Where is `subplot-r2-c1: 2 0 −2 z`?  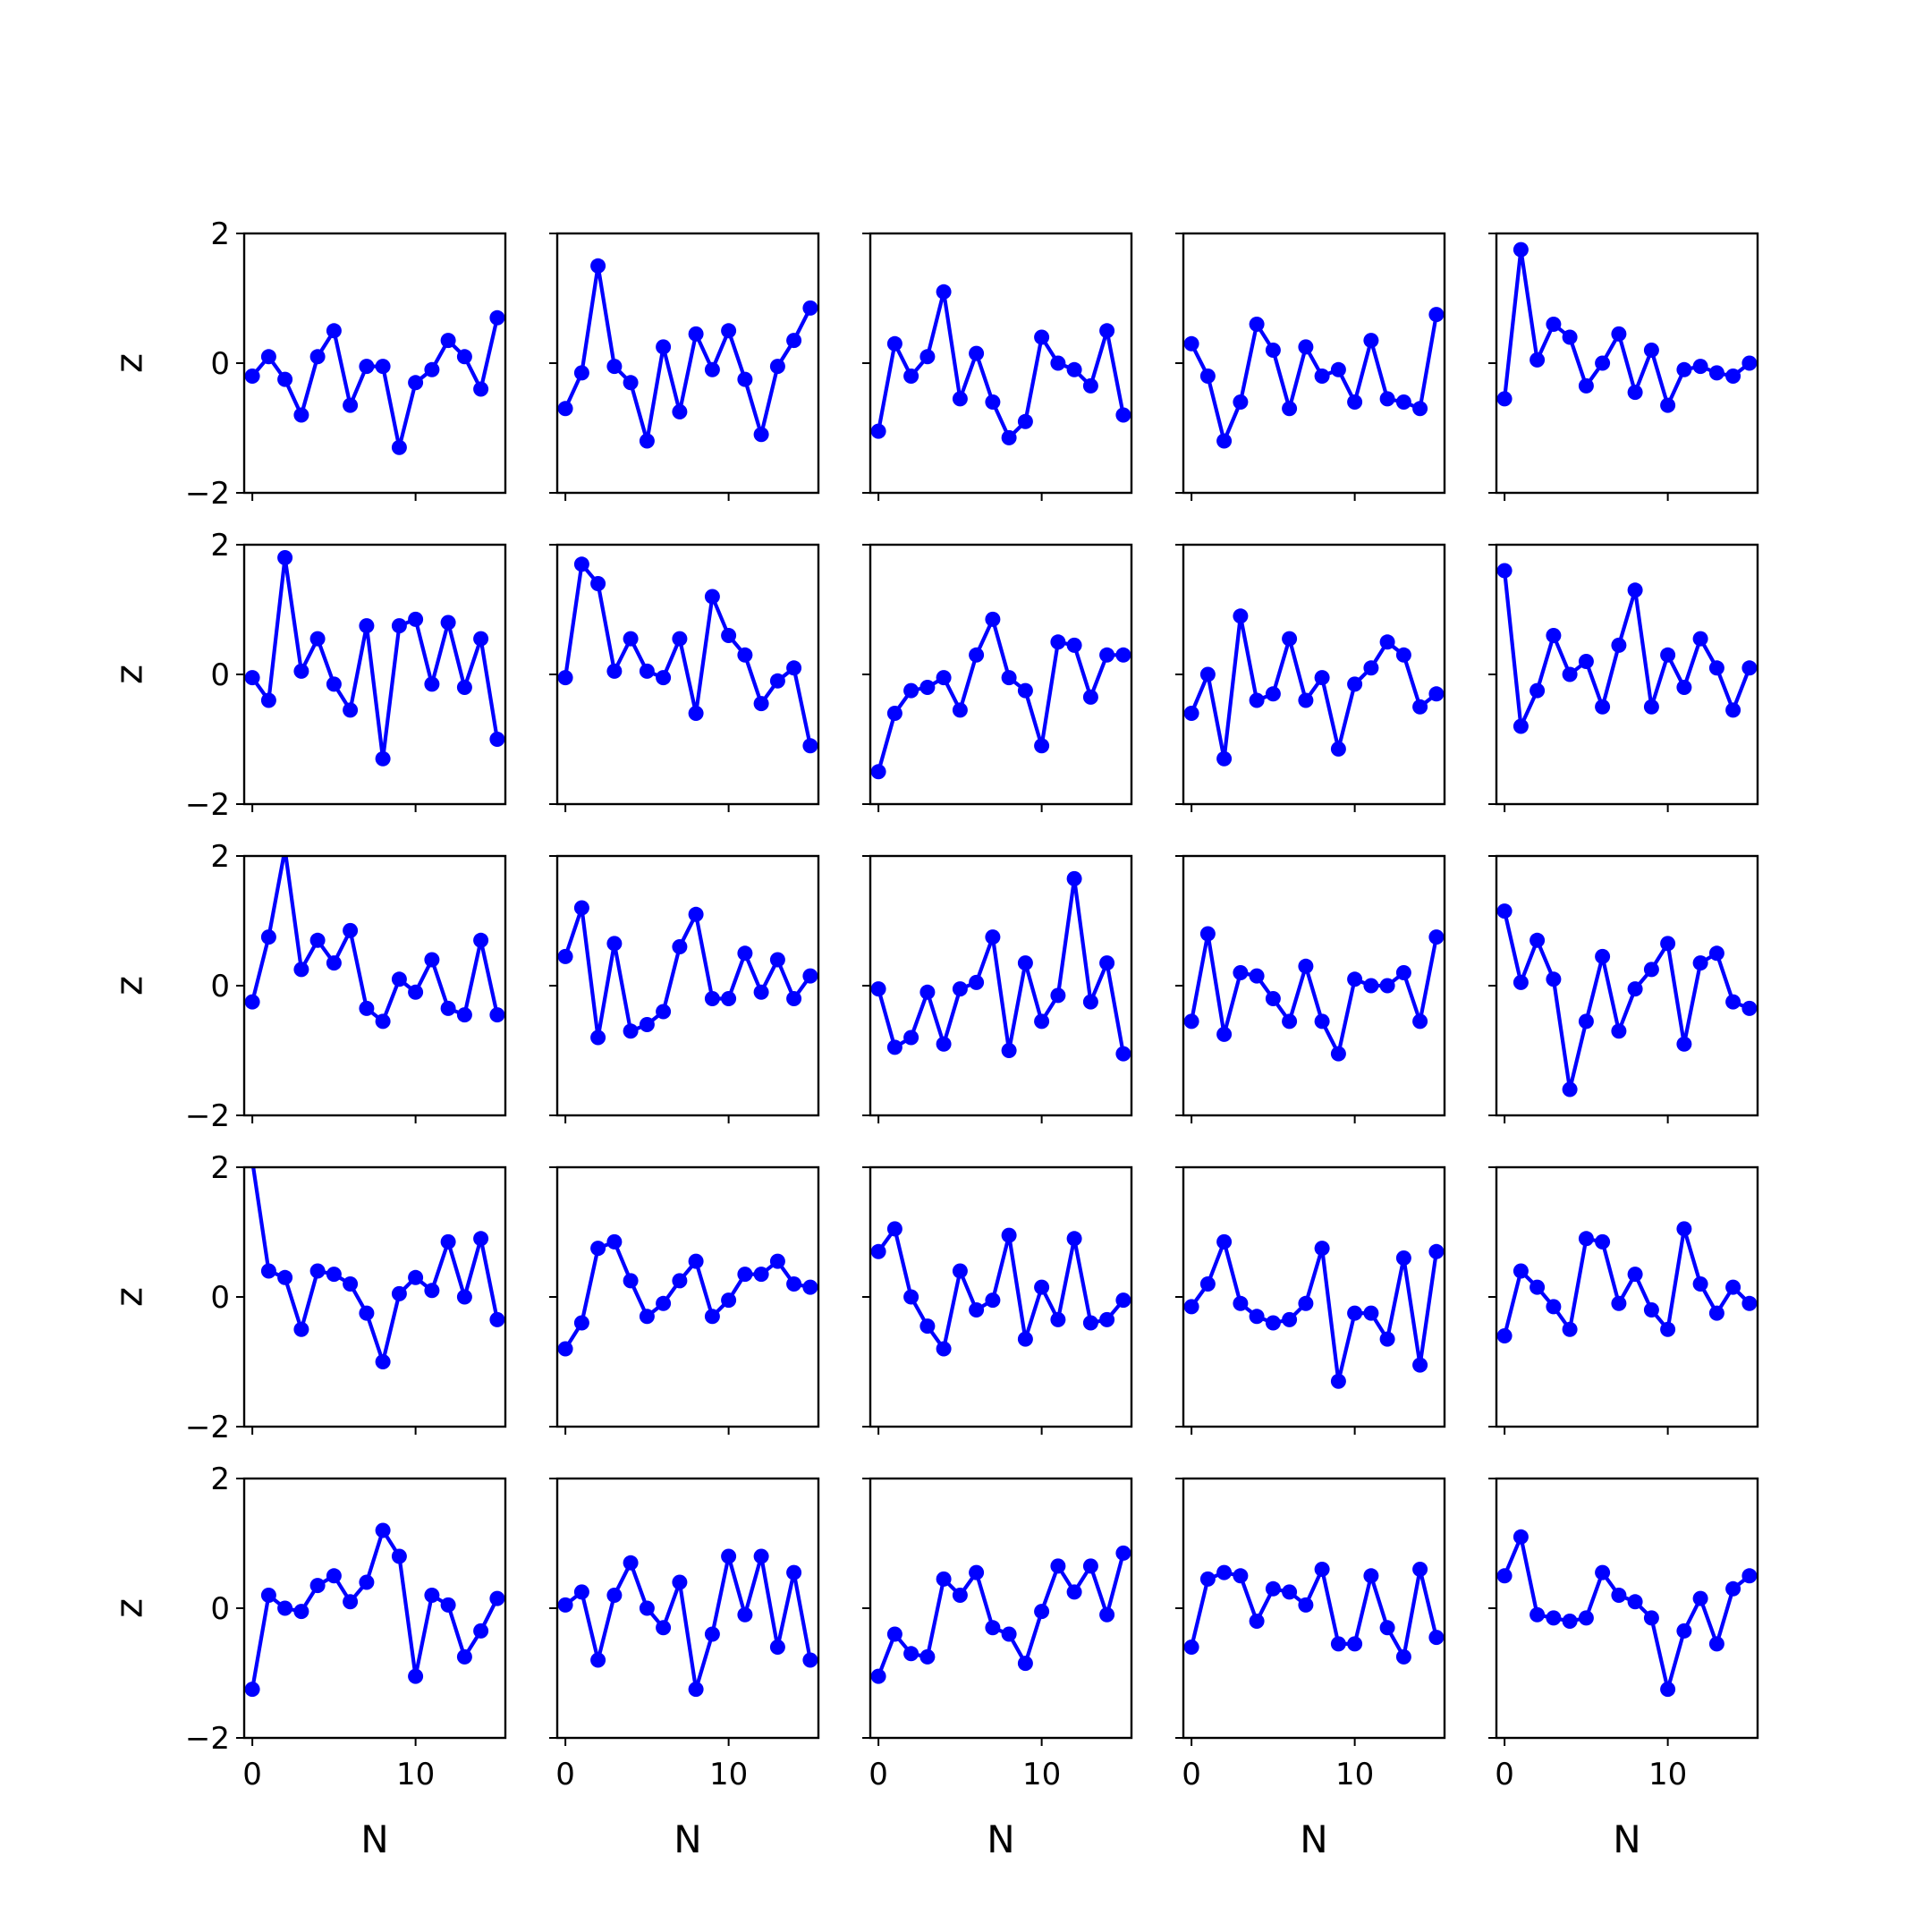
subplot-r2-c1: 2 0 −2 z is located at coordinates (307, 675).